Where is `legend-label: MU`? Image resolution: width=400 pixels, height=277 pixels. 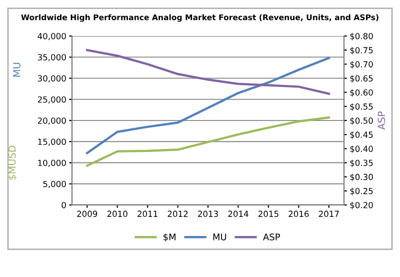 legend-label: MU is located at coordinates (219, 237).